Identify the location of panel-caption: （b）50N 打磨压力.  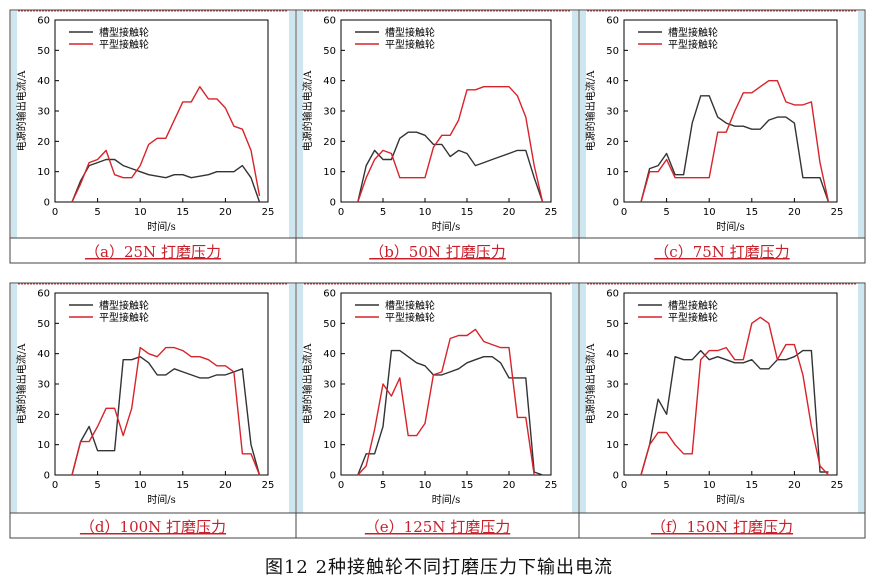
(437, 252).